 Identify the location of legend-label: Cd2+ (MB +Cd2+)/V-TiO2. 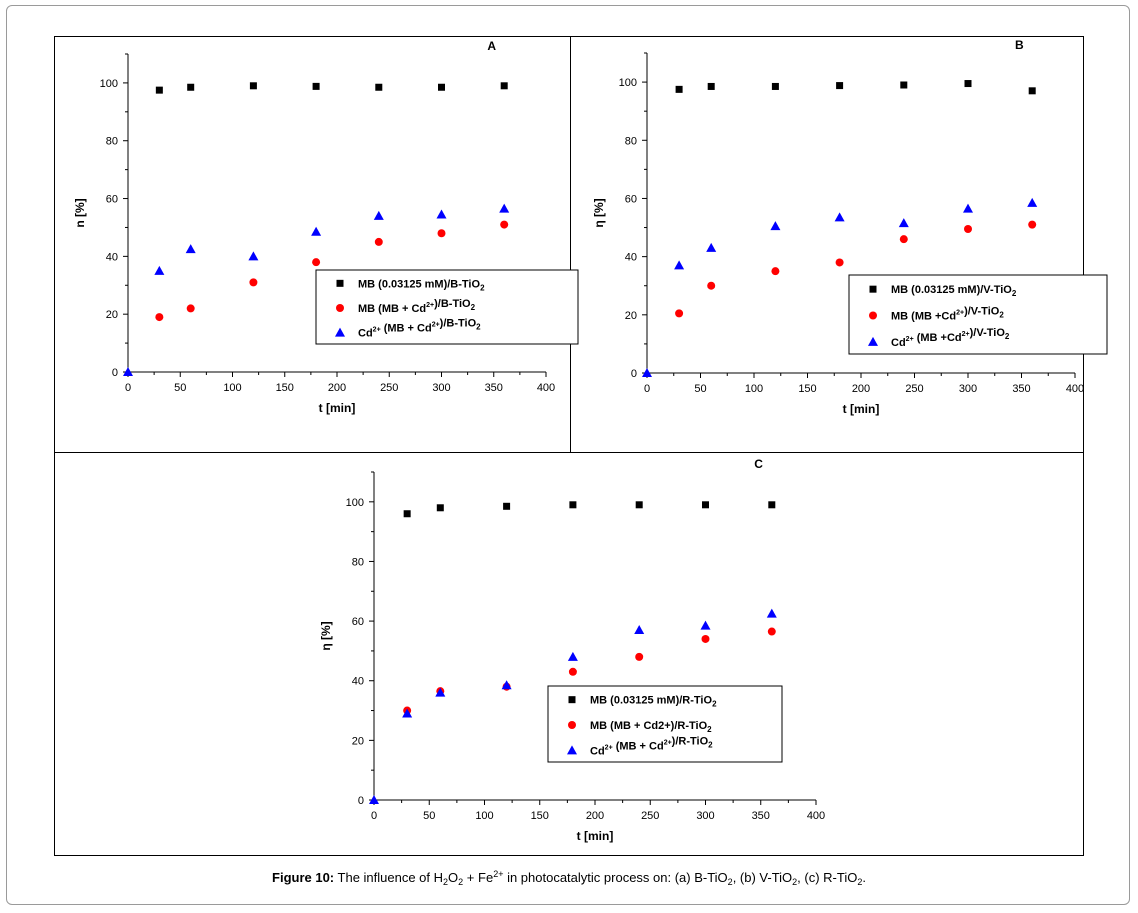
(950, 338).